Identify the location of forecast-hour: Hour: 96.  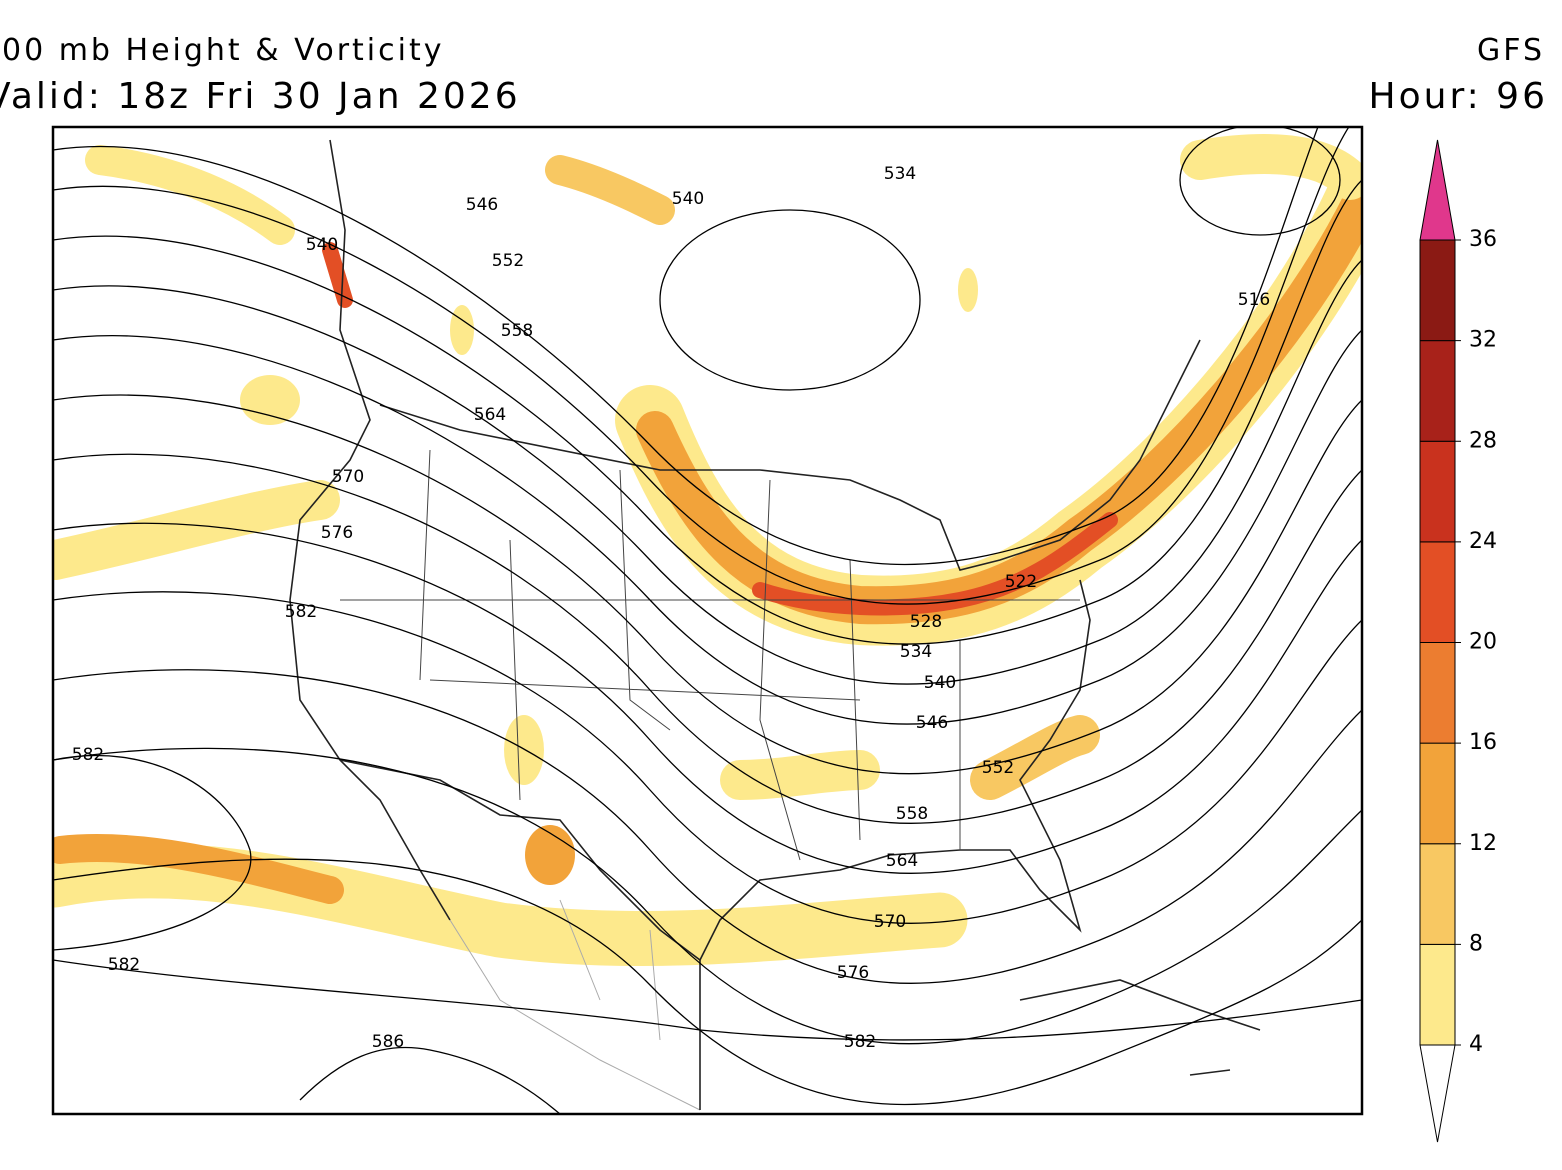
(1458, 96).